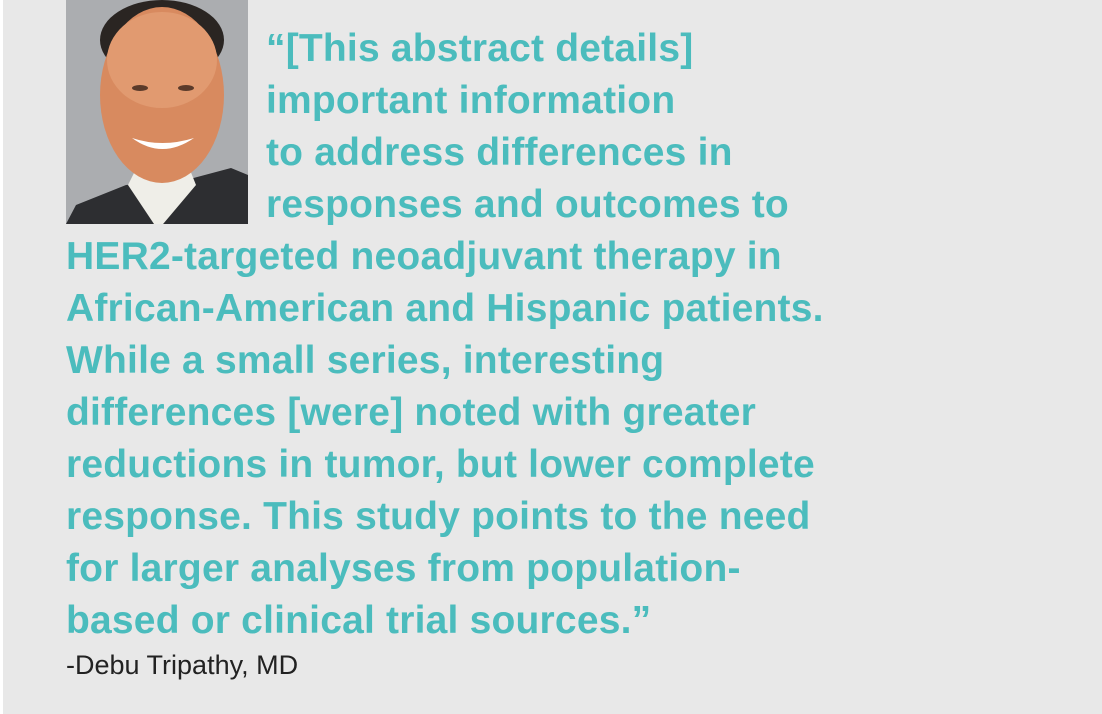 This screenshot has height=714, width=1102. What do you see at coordinates (365, 360) in the screenshot?
I see `quote-line: While a small series, interesting` at bounding box center [365, 360].